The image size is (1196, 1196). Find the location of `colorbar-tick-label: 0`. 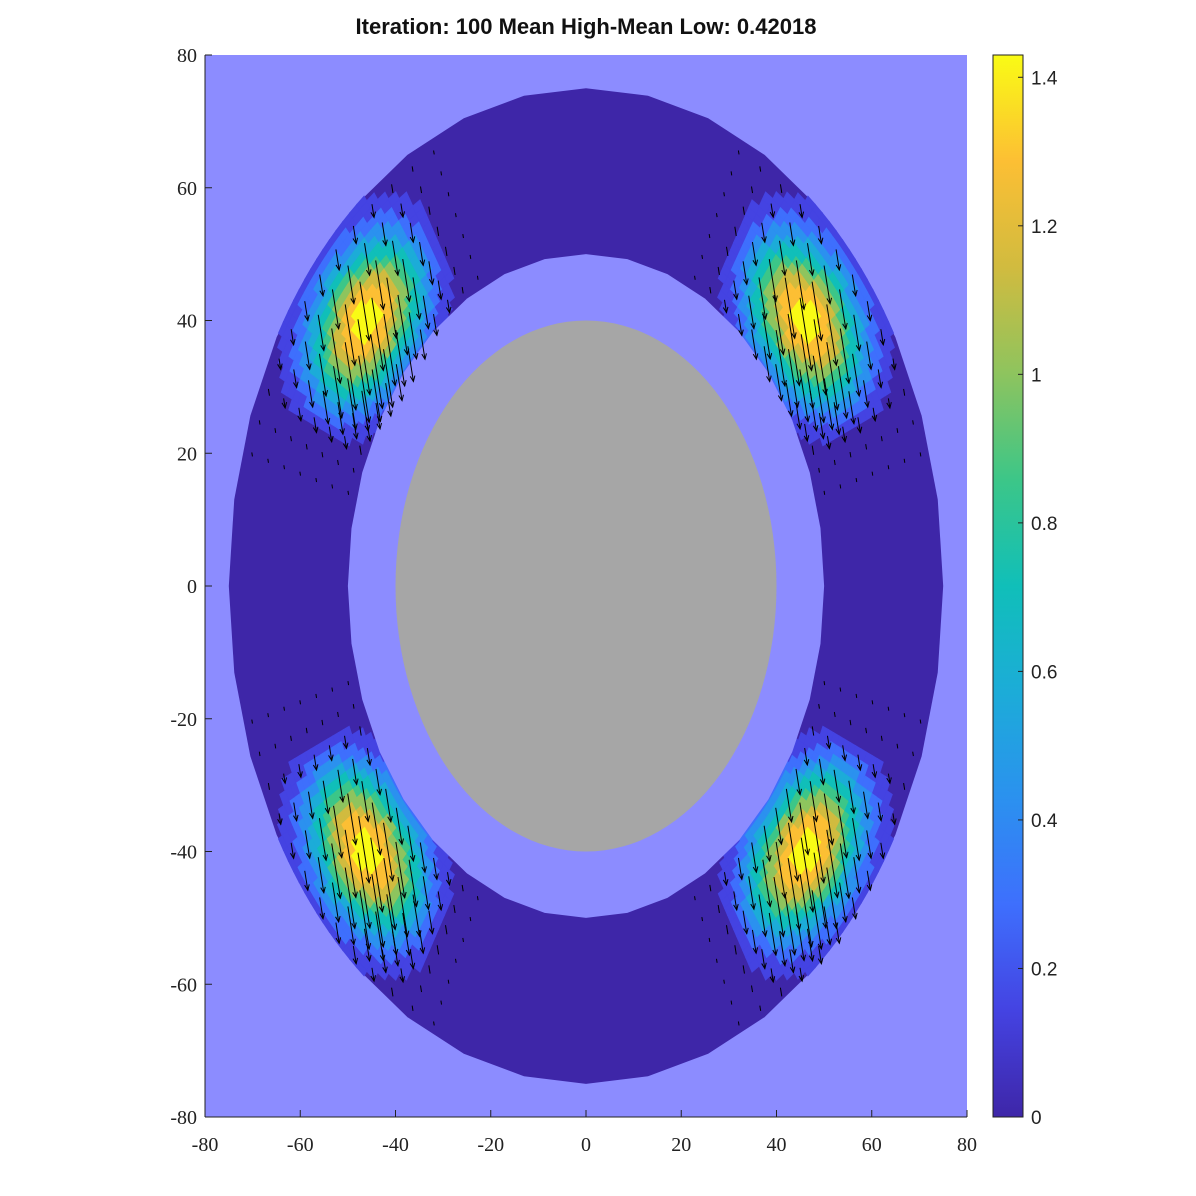

colorbar-tick-label: 0 is located at coordinates (1036, 1118).